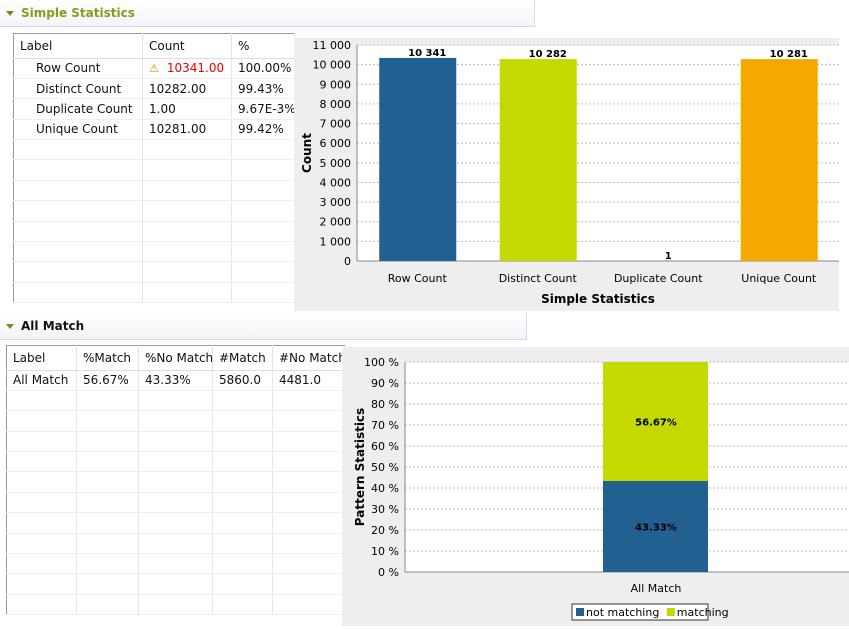 Image resolution: width=849 pixels, height=629 pixels. What do you see at coordinates (187, 46) in the screenshot?
I see `column-header: Count` at bounding box center [187, 46].